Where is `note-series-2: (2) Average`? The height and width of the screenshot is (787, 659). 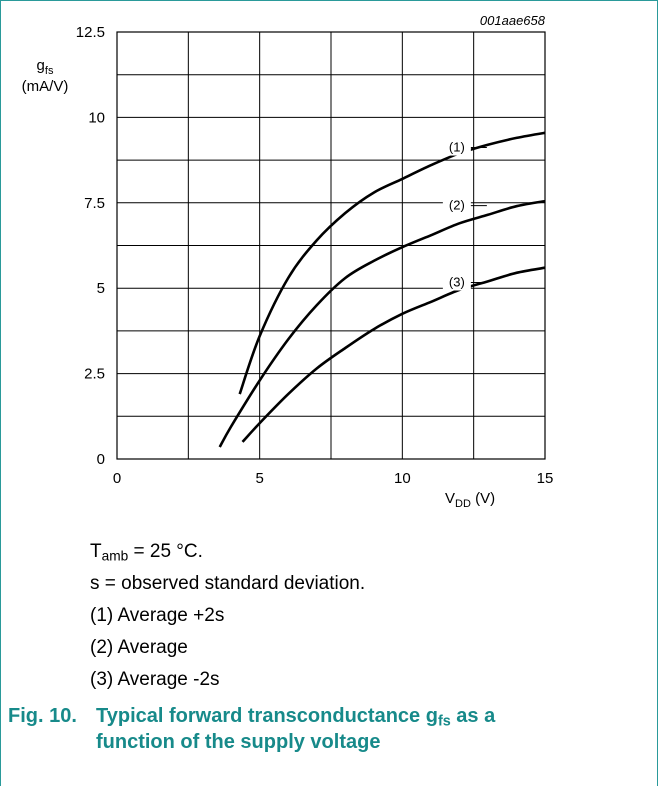 note-series-2: (2) Average is located at coordinates (139, 647).